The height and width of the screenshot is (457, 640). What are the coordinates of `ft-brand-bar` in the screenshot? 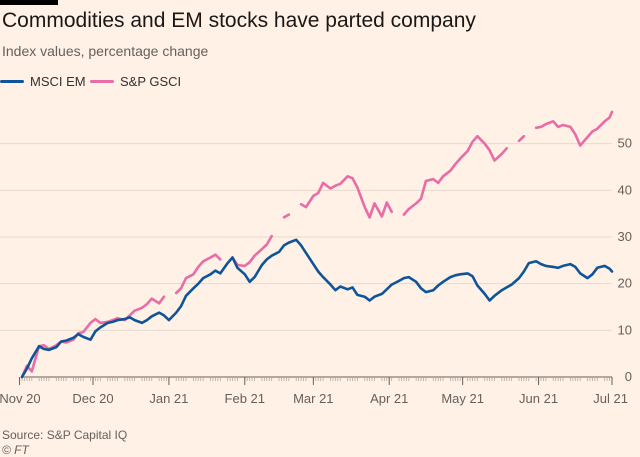 It's located at (29, 2).